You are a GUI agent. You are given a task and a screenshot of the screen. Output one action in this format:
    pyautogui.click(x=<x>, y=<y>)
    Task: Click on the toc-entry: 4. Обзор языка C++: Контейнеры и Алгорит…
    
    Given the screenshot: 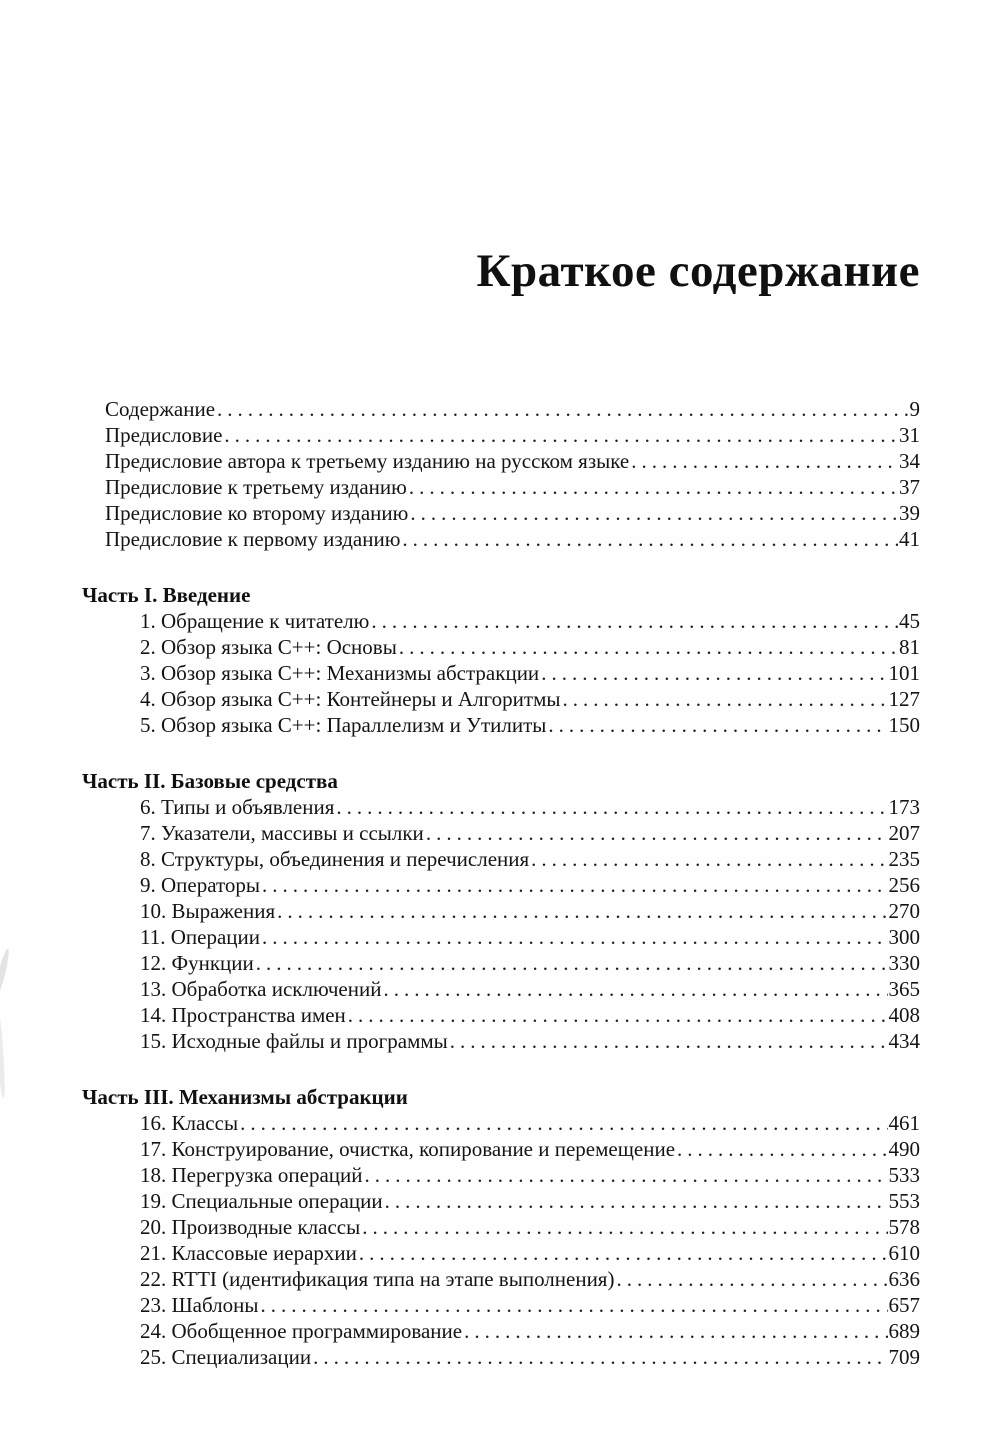 What is the action you would take?
    pyautogui.click(x=530, y=699)
    